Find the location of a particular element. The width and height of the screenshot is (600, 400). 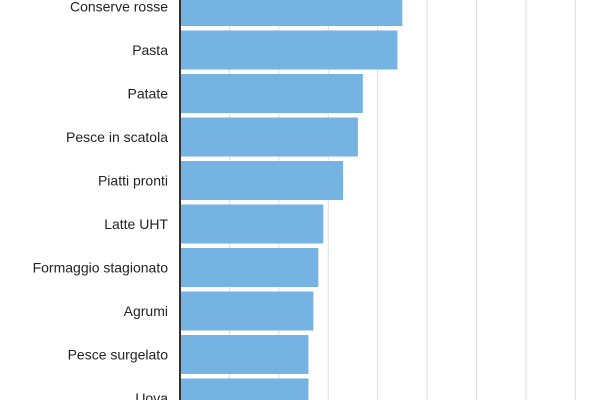

category-label: Pesce surgelato is located at coordinates (118, 355).